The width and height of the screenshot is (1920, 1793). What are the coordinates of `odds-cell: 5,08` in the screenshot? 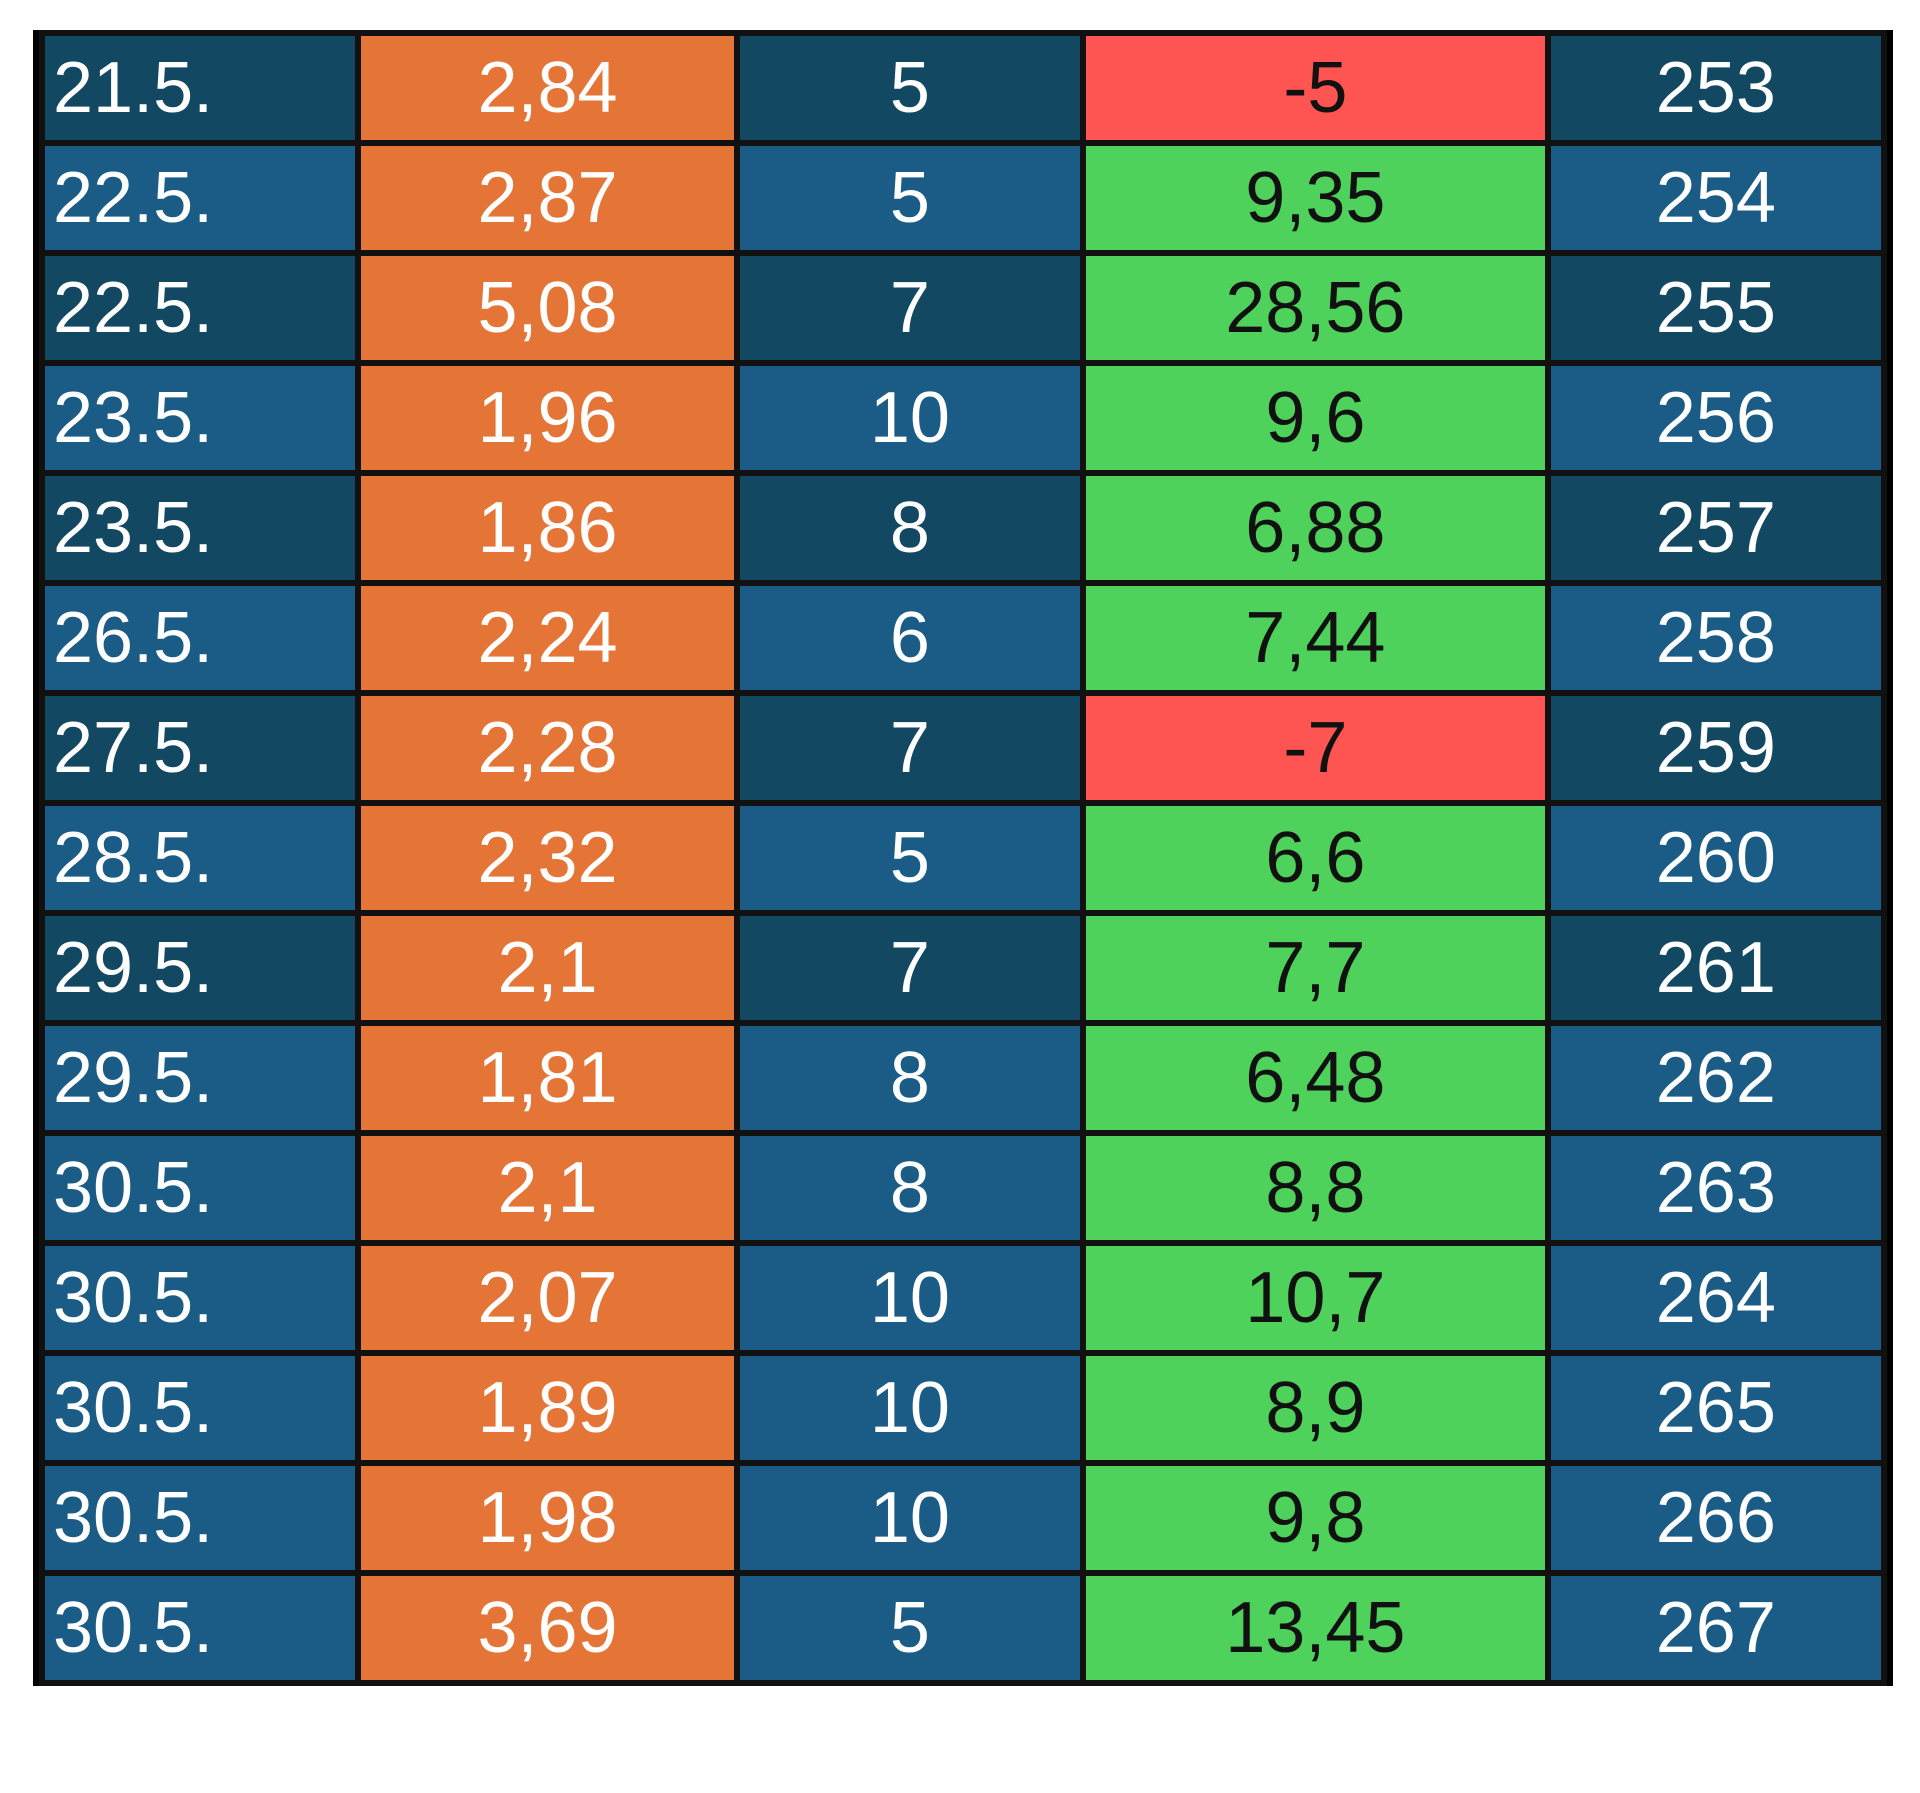 It's located at (547, 308).